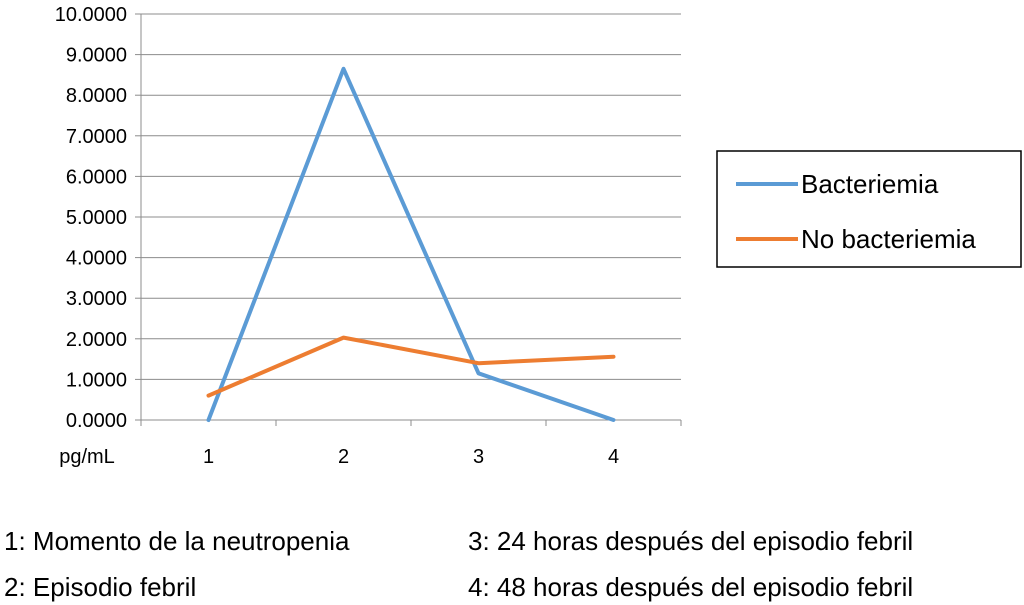 The height and width of the screenshot is (605, 1024). What do you see at coordinates (96, 177) in the screenshot?
I see `y-tick-label: 6.0000` at bounding box center [96, 177].